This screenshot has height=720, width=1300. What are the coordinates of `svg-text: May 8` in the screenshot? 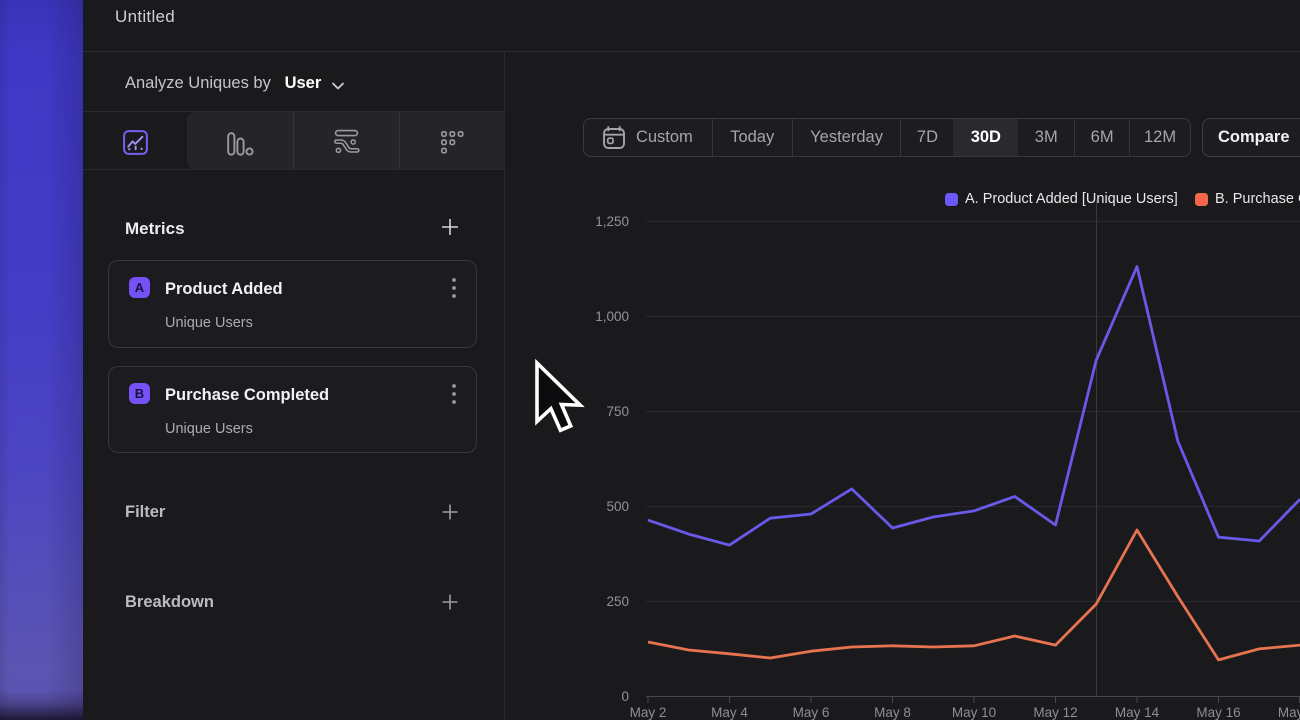 It's located at (892, 712).